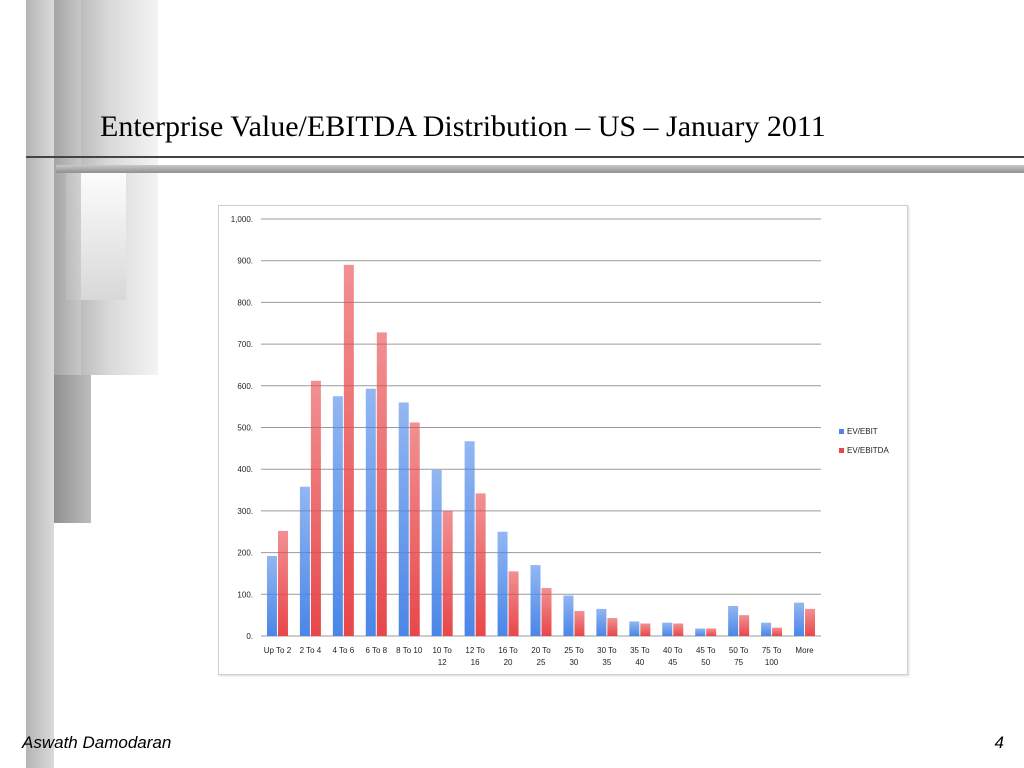 Image resolution: width=1024 pixels, height=768 pixels. I want to click on y-tick-label: 900., so click(245, 261).